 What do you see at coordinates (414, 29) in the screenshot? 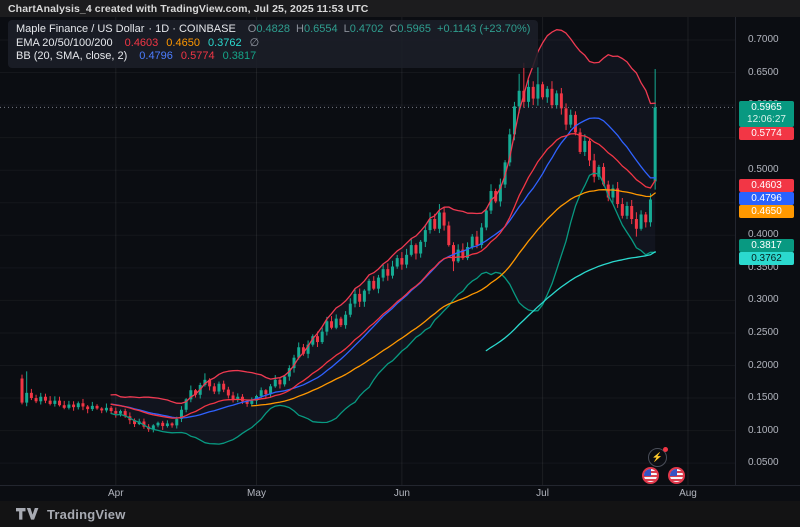
I see `close-value: 0.5965` at bounding box center [414, 29].